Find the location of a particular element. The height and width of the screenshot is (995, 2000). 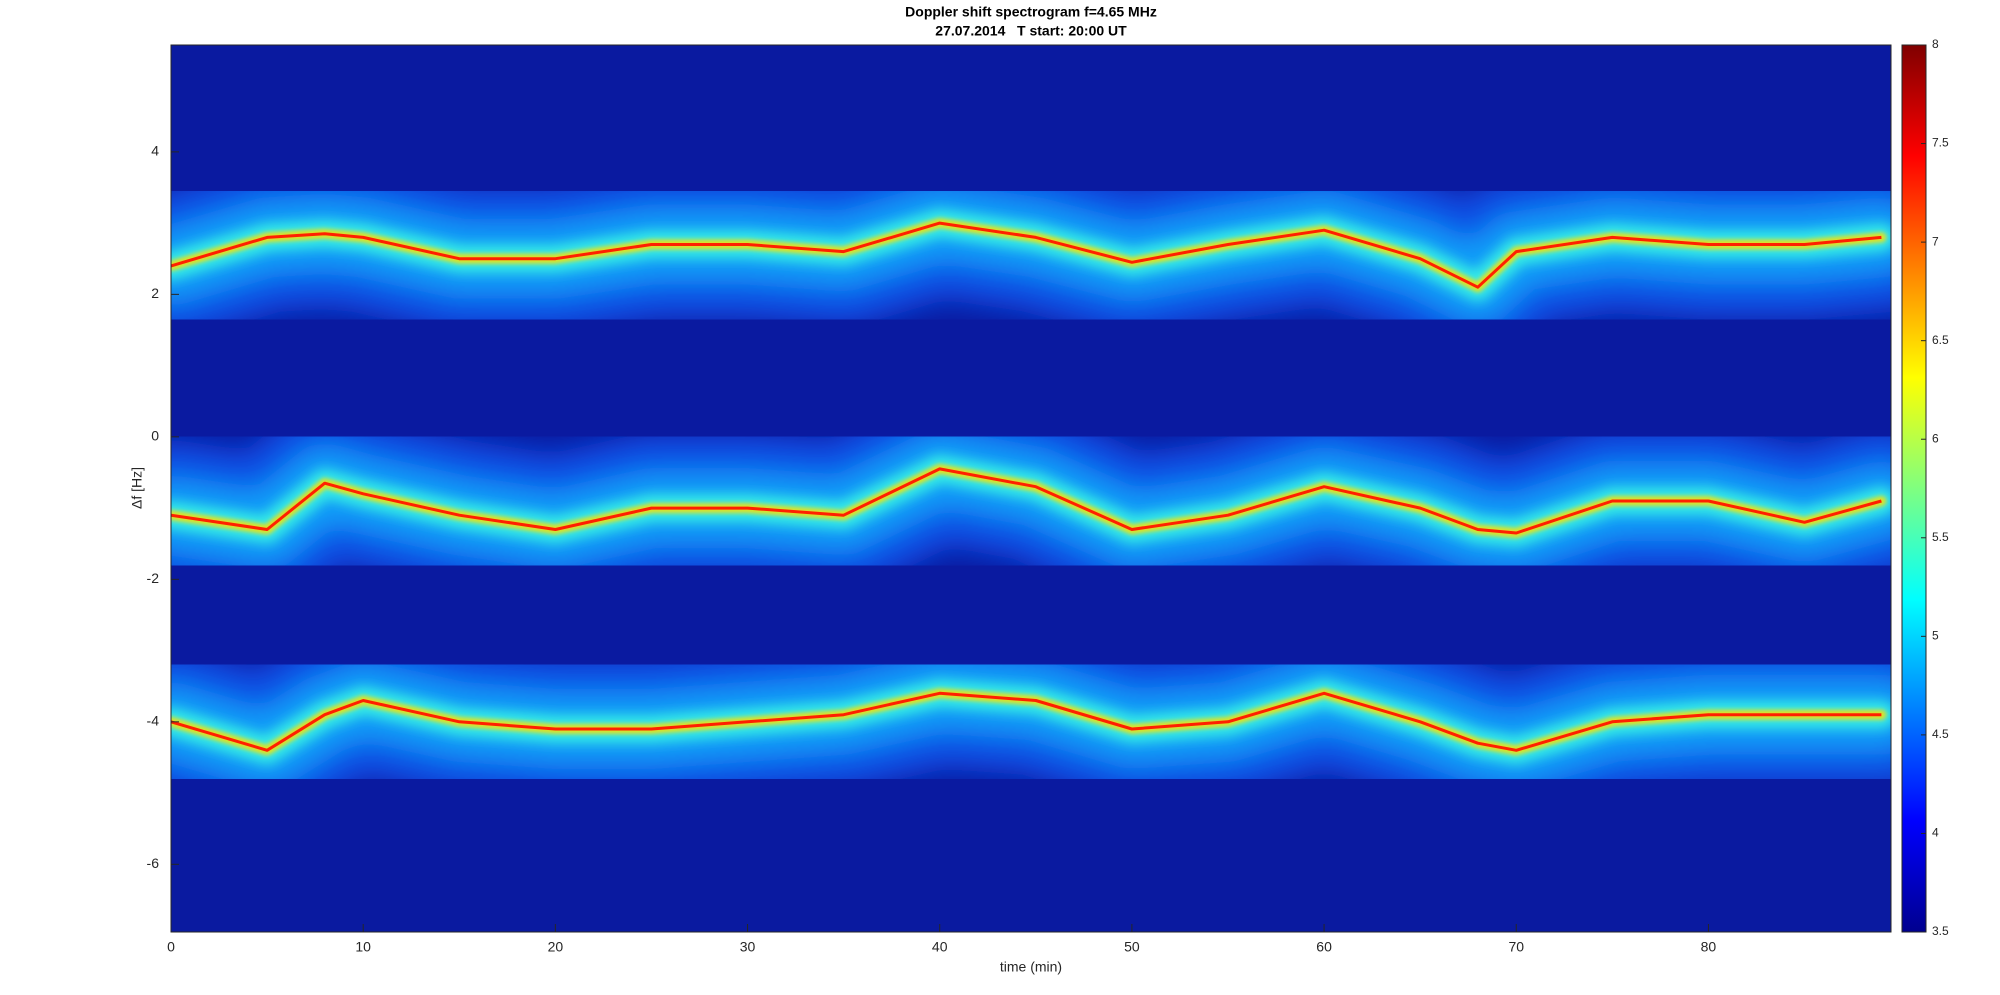

y-axis-label: Δf [Hz] is located at coordinates (137, 488).